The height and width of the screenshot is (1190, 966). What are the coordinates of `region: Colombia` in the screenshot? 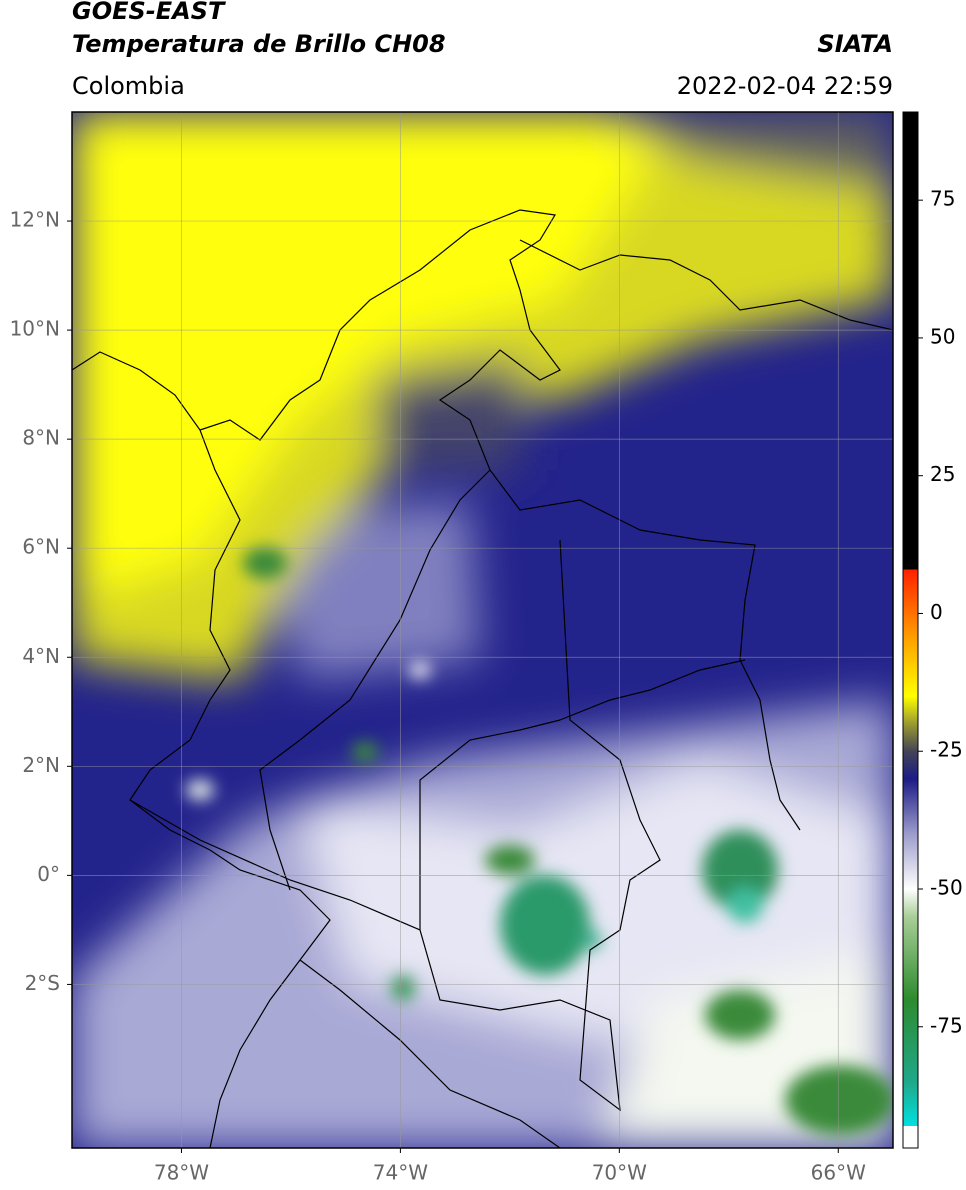 It's located at (128, 86).